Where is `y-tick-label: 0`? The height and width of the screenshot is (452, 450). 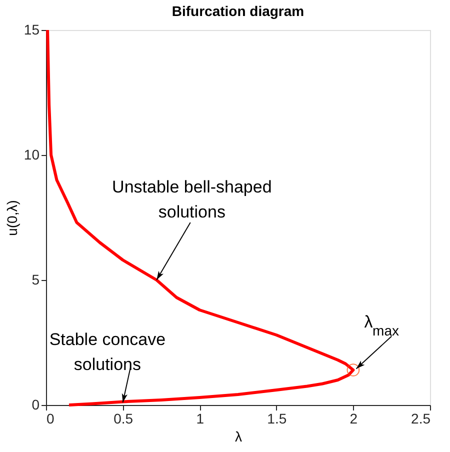 y-tick-label: 0 is located at coordinates (36, 404).